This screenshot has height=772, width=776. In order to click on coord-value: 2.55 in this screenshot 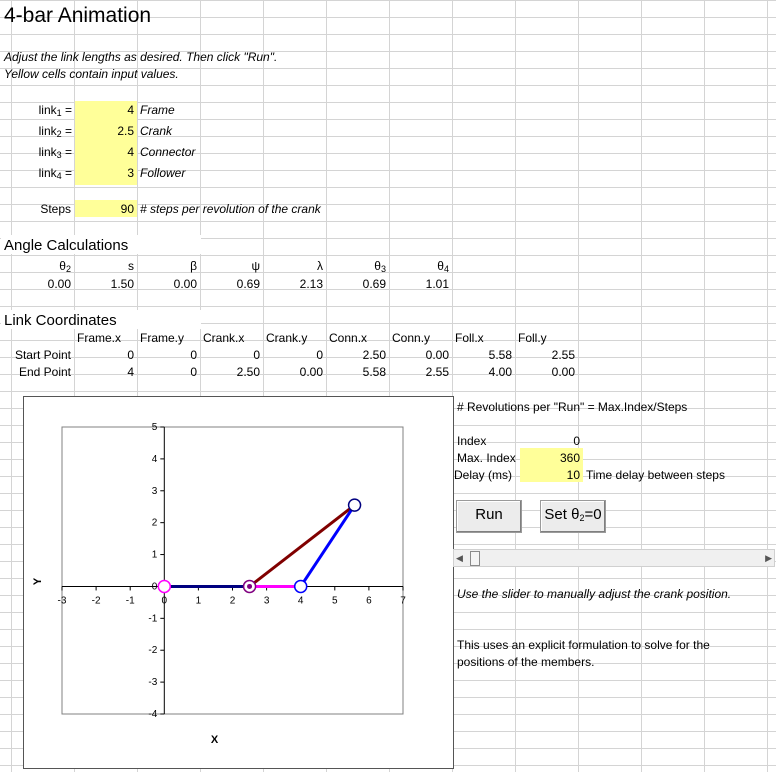, I will do `click(563, 355)`.